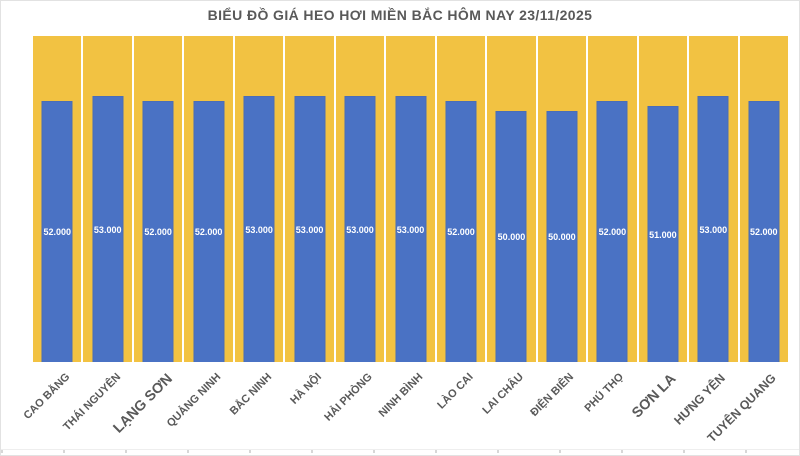 The width and height of the screenshot is (800, 456). Describe the element at coordinates (91, 402) in the screenshot. I see `x-axis-label: THÁI NGUYÊN` at that location.